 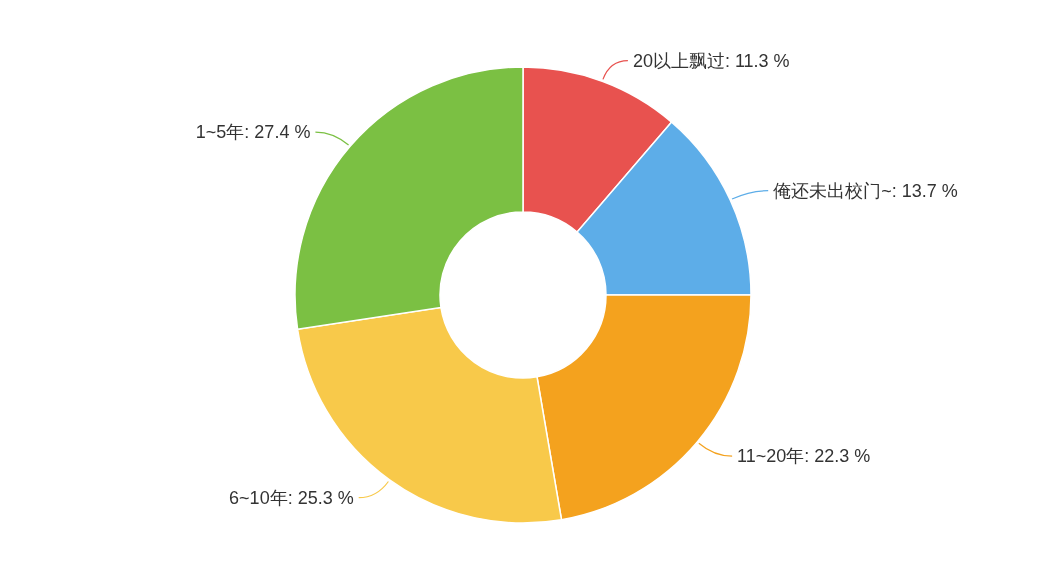 What do you see at coordinates (865, 190) in the screenshot?
I see `slice-label: 俺还未出校门~: 13.7 %` at bounding box center [865, 190].